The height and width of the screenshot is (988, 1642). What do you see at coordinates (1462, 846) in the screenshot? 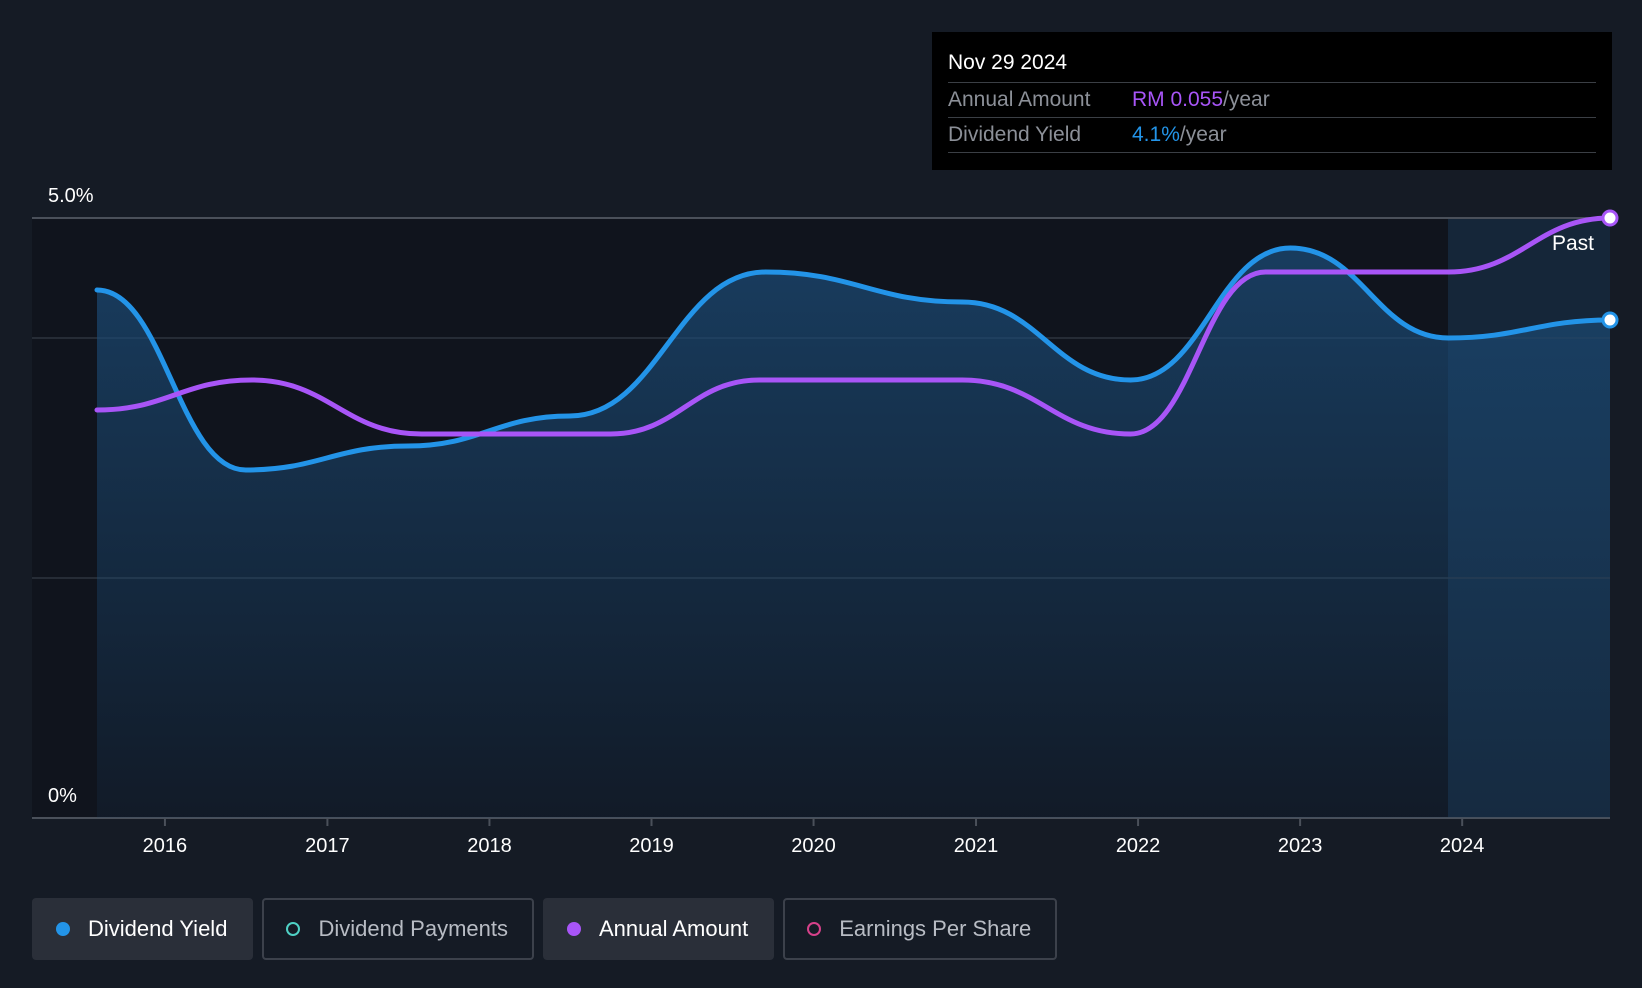
I see `x-tick-label: 2024` at bounding box center [1462, 846].